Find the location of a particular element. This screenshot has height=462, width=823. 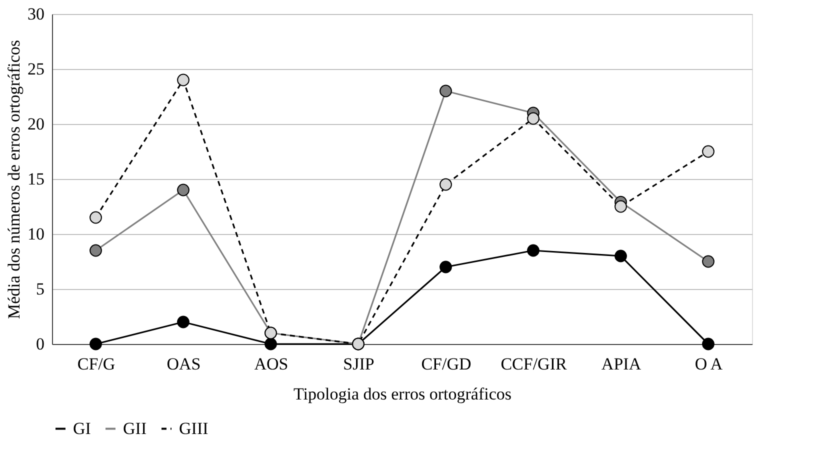

x-tick-label: APIA is located at coordinates (621, 364).